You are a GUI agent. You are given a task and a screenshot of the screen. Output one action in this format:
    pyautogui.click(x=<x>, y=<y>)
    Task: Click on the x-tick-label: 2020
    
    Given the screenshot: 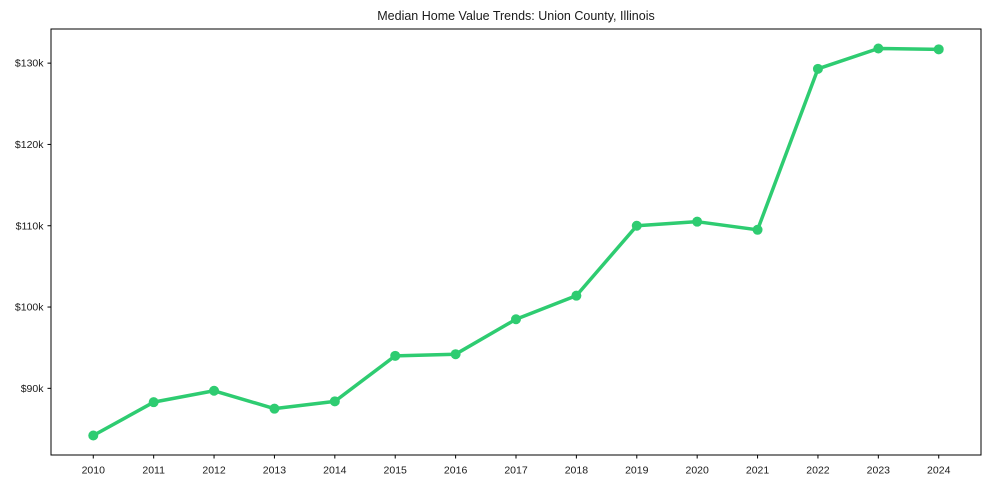 What is the action you would take?
    pyautogui.click(x=697, y=471)
    